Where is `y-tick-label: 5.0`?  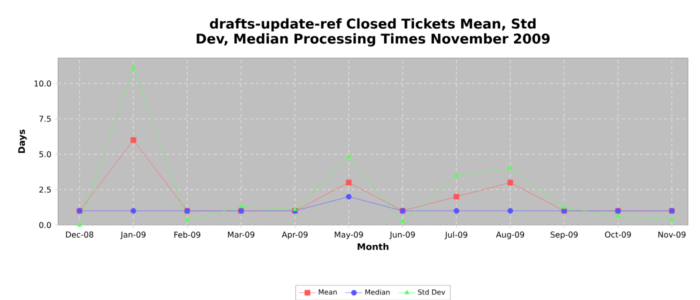
y-tick-label: 5.0 is located at coordinates (45, 154).